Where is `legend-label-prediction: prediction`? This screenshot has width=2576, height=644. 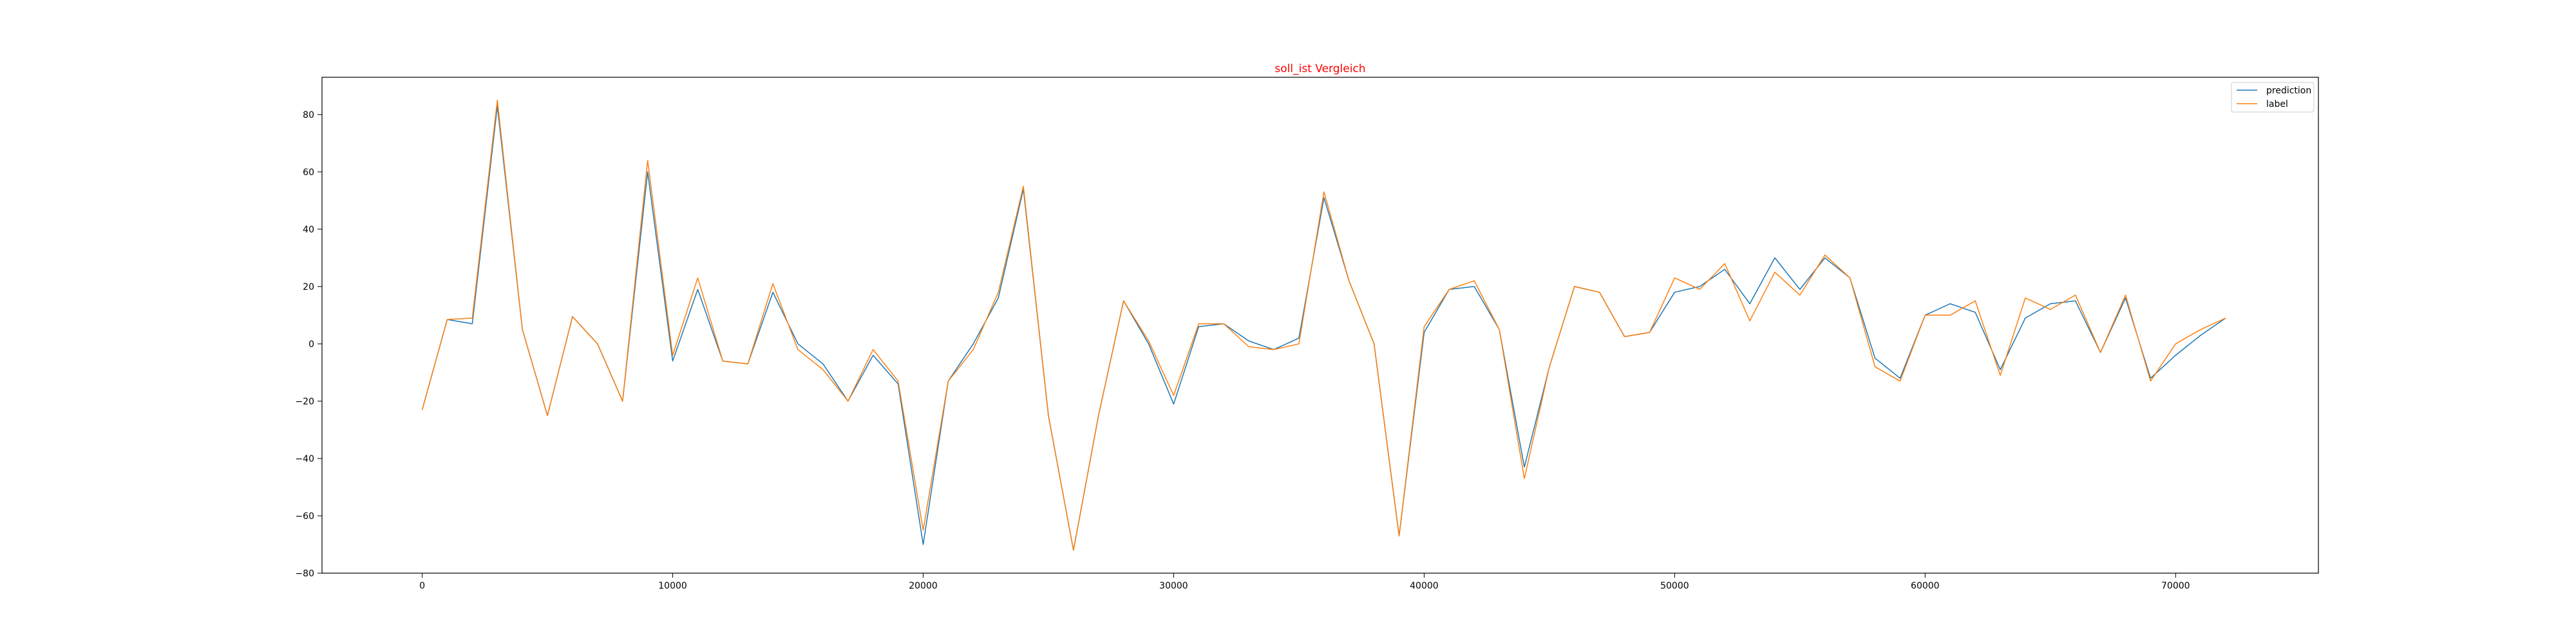
legend-label-prediction: prediction is located at coordinates (2289, 91).